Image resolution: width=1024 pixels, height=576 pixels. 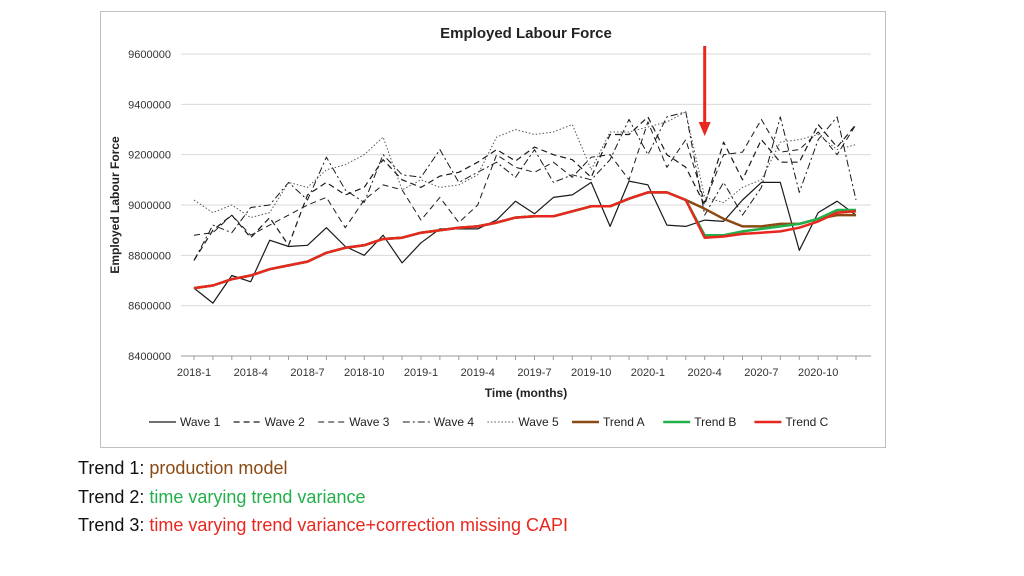 What do you see at coordinates (114, 525) in the screenshot?
I see `note-trend-3-prefix: Trend 3:` at bounding box center [114, 525].